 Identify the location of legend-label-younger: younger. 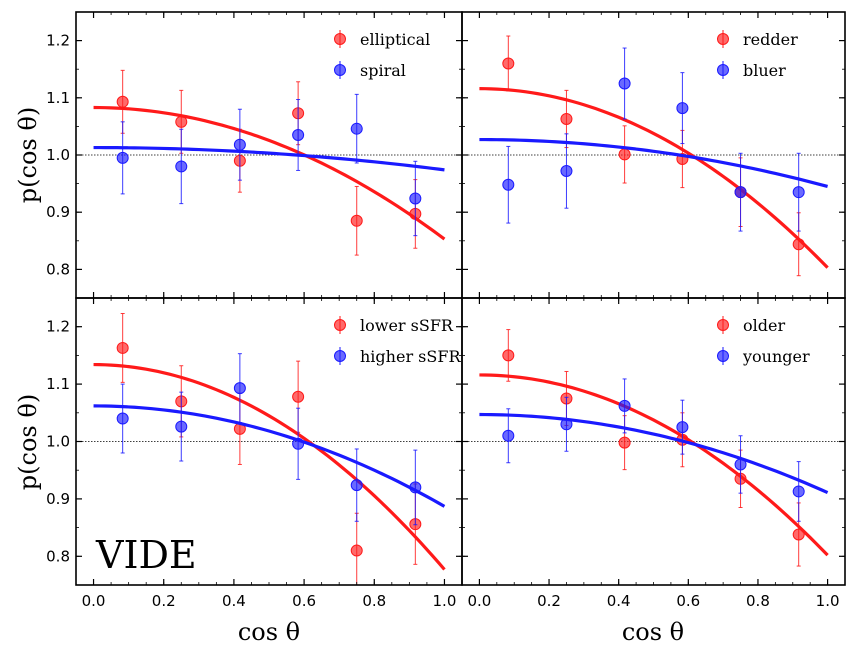
(776, 356).